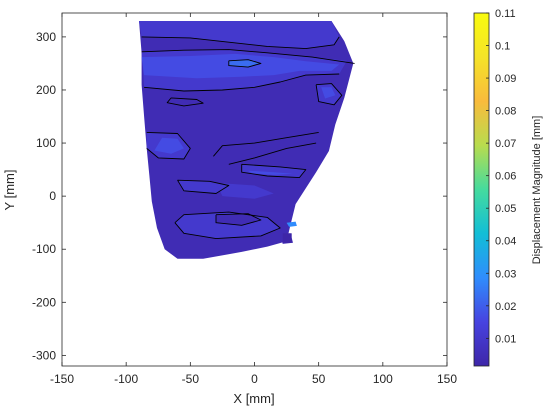 This screenshot has width=550, height=413. What do you see at coordinates (253, 398) in the screenshot?
I see `x-axis-label: X [mm]` at bounding box center [253, 398].